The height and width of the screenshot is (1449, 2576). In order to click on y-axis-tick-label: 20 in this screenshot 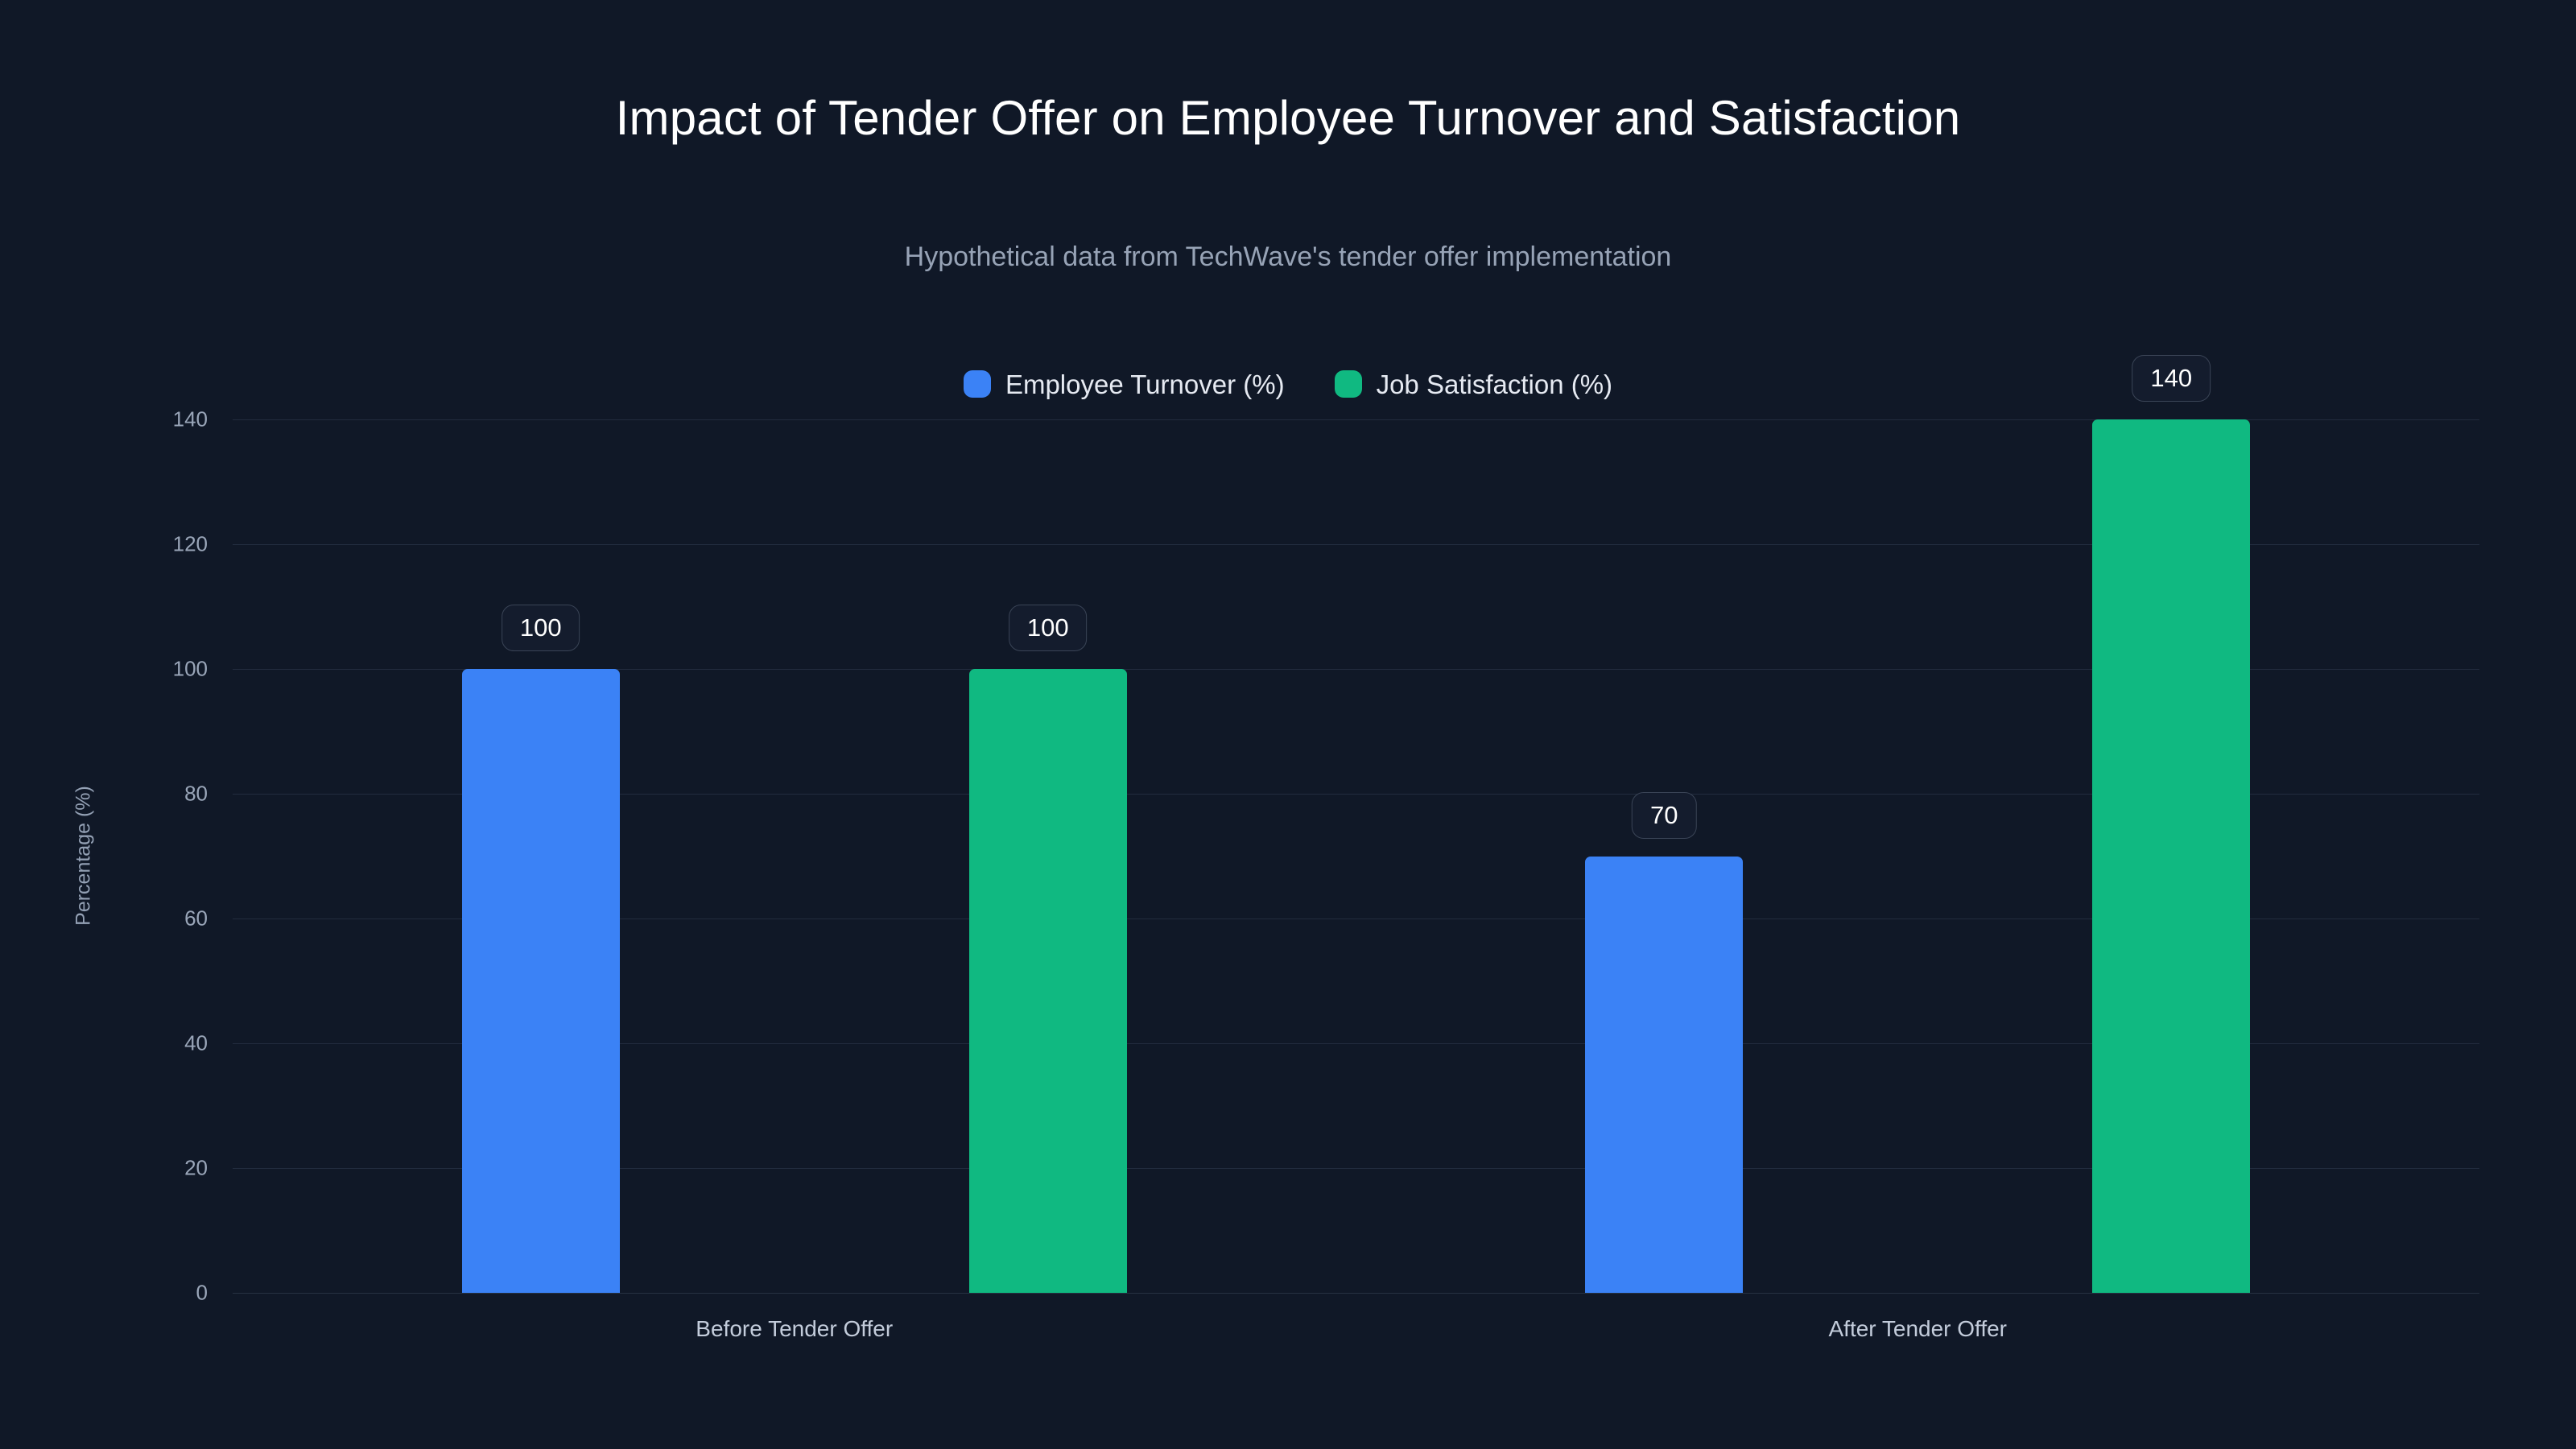, I will do `click(196, 1167)`.